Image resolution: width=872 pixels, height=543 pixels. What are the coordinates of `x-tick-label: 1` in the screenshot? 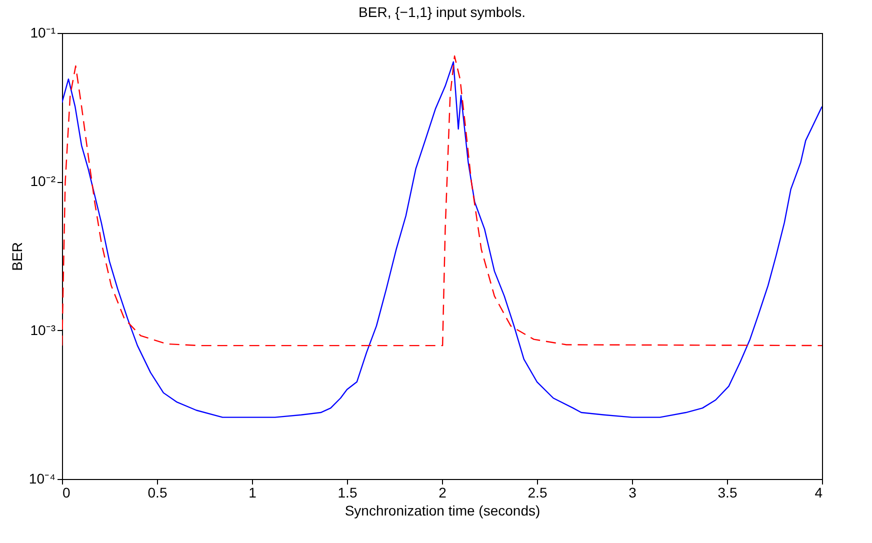 It's located at (252, 492).